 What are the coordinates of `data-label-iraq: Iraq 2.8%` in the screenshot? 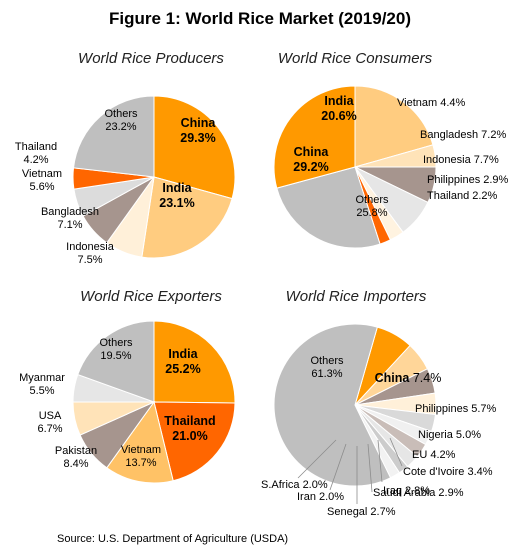 It's located at (406, 491).